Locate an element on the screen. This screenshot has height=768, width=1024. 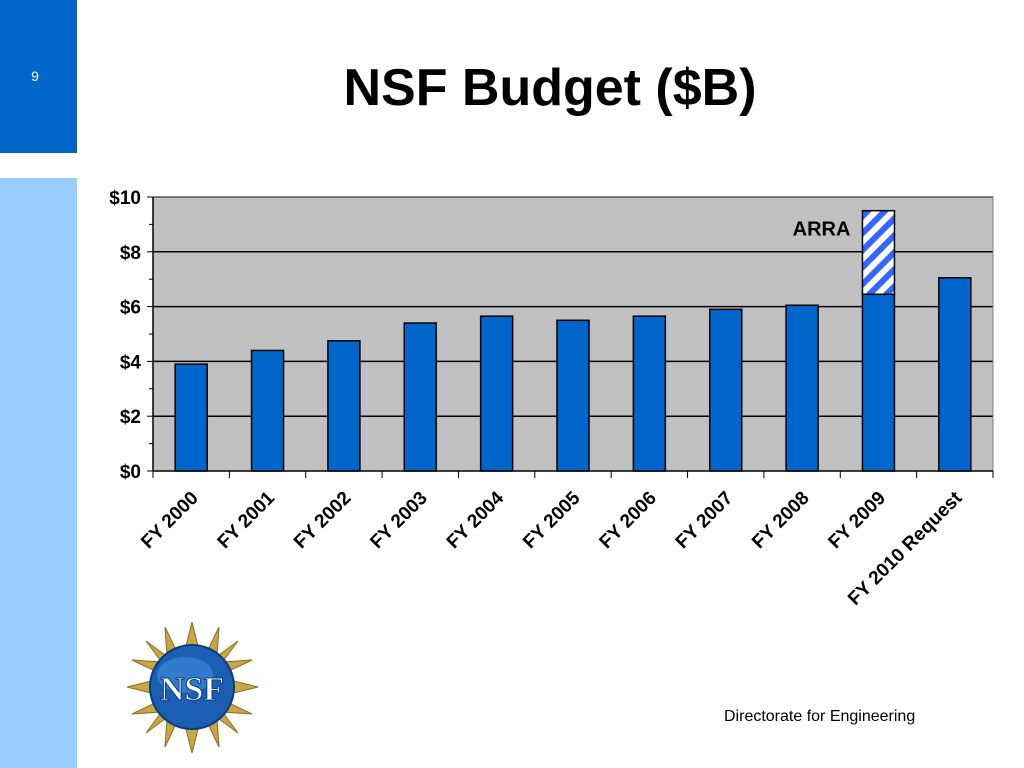
nsf-logo-text: NSF is located at coordinates (192, 689).